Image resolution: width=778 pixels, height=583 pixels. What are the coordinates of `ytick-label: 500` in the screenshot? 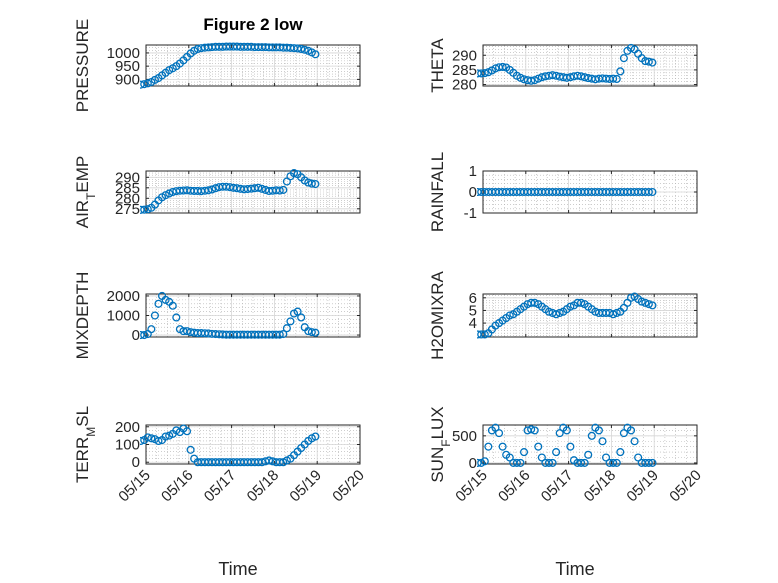 It's located at (464, 436).